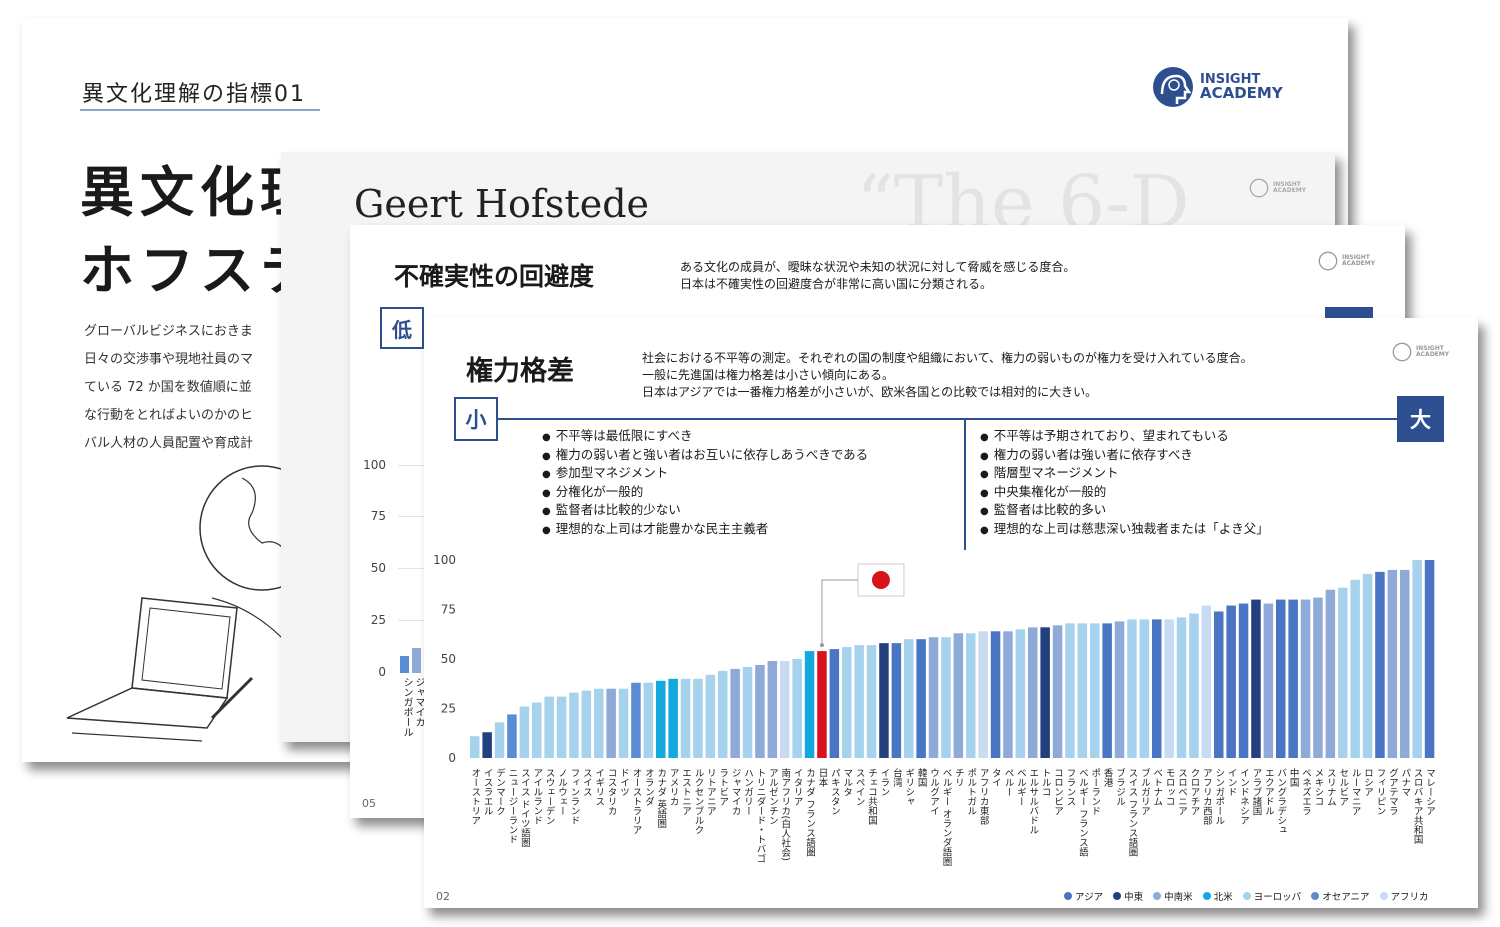 Image resolution: width=1500 pixels, height=927 pixels. What do you see at coordinates (847, 782) in the screenshot?
I see `country-label: マルタ` at bounding box center [847, 782].